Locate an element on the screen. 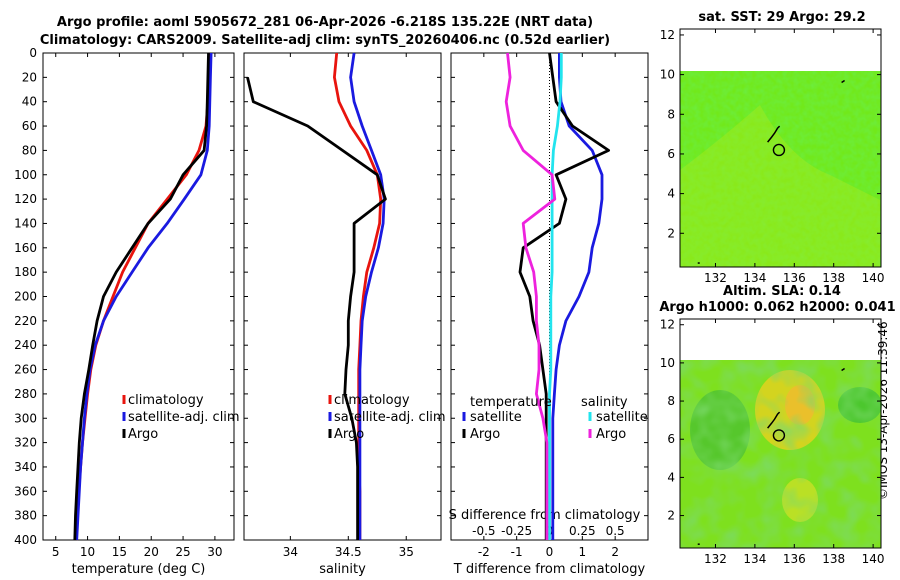 The width and height of the screenshot is (900, 580). sst_map-ytick-label-6: 6 is located at coordinates (671, 154).